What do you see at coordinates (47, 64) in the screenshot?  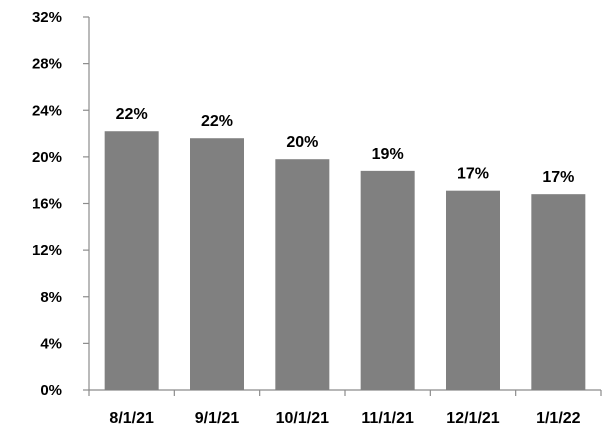 I see `y-tick-label: 28%` at bounding box center [47, 64].